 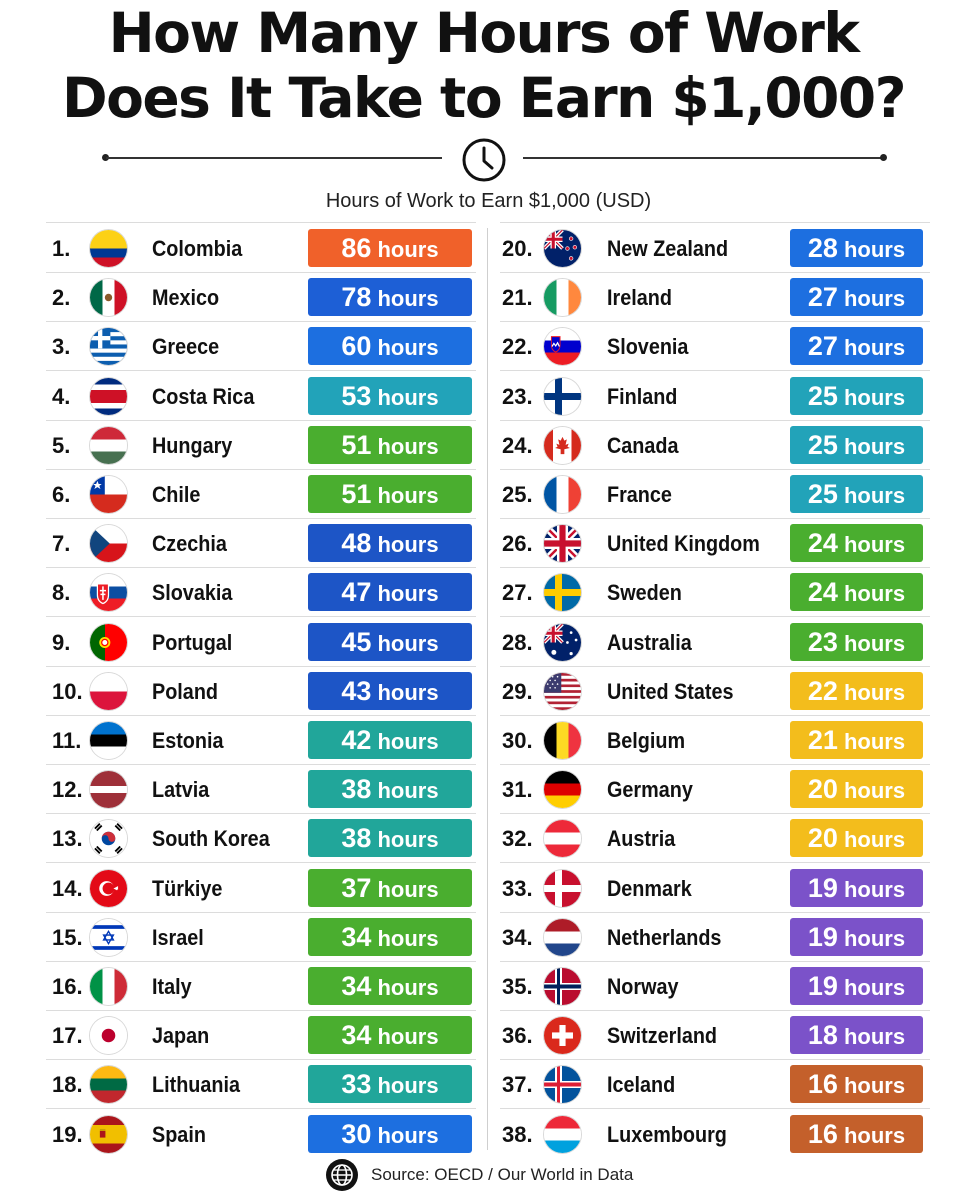 I want to click on rank-number: 26., so click(x=517, y=544).